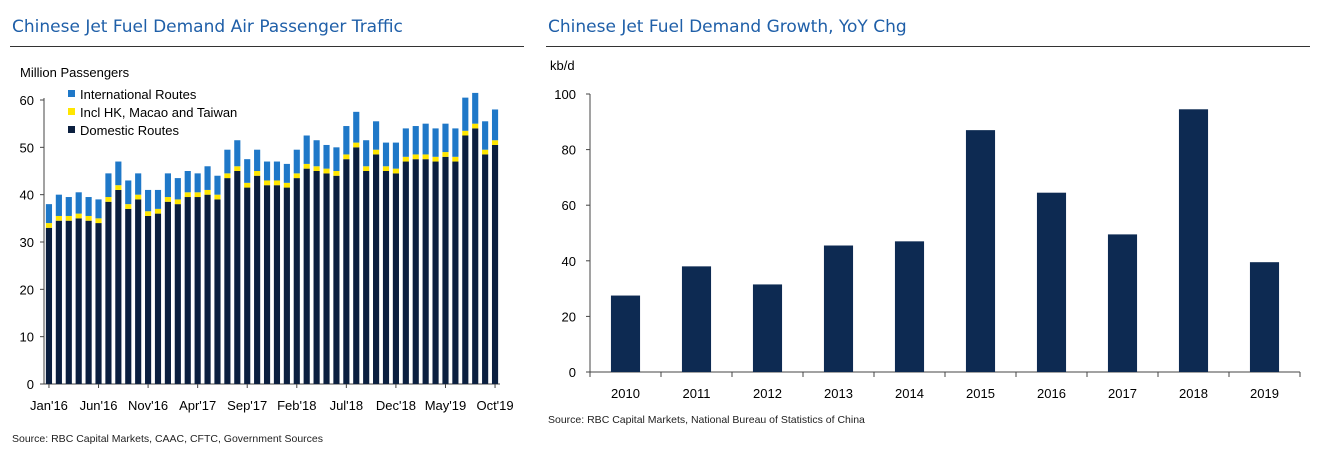 The image size is (1318, 454). I want to click on bar-incl-hk-macao-and-taiwan-sep16, so click(128, 206).